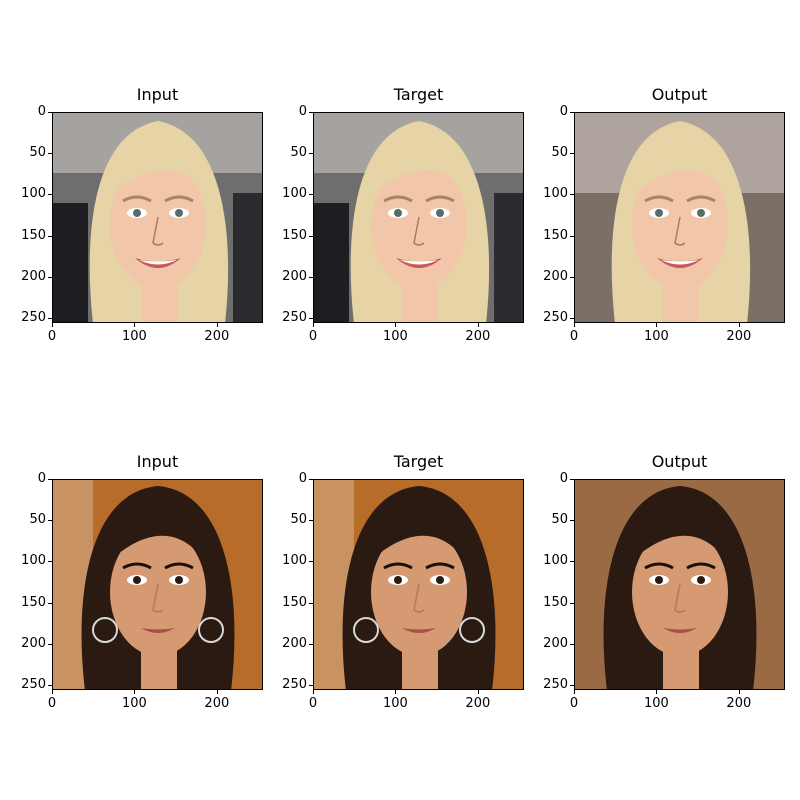 The height and width of the screenshot is (800, 800). Describe the element at coordinates (418, 461) in the screenshot. I see `panel-title: Target` at that location.